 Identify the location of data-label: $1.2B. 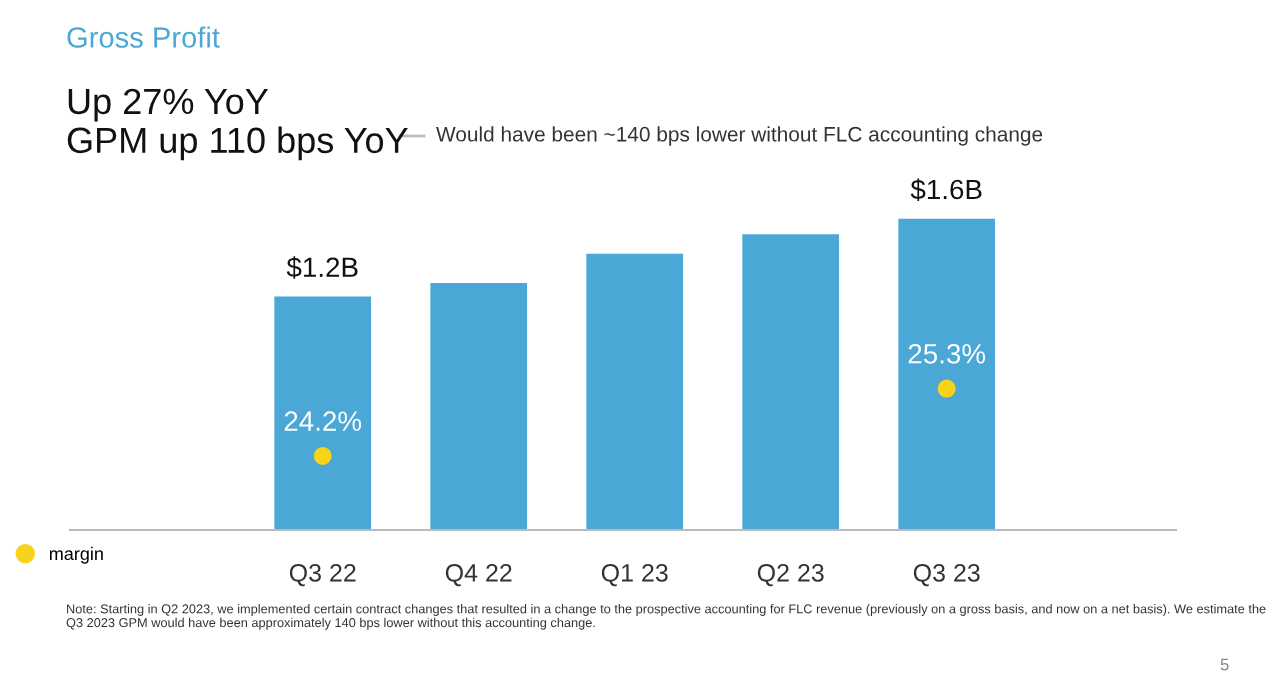
(322, 267).